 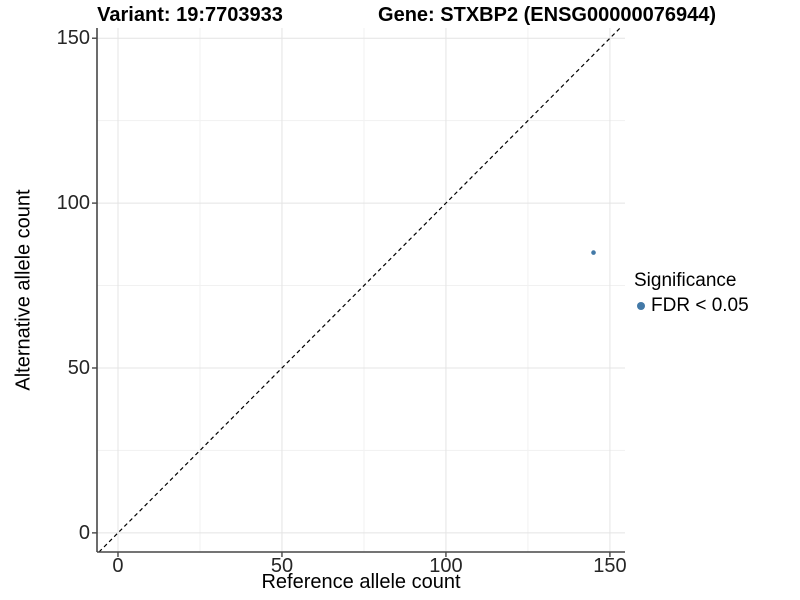 I want to click on legend-point-icon, so click(x=641, y=306).